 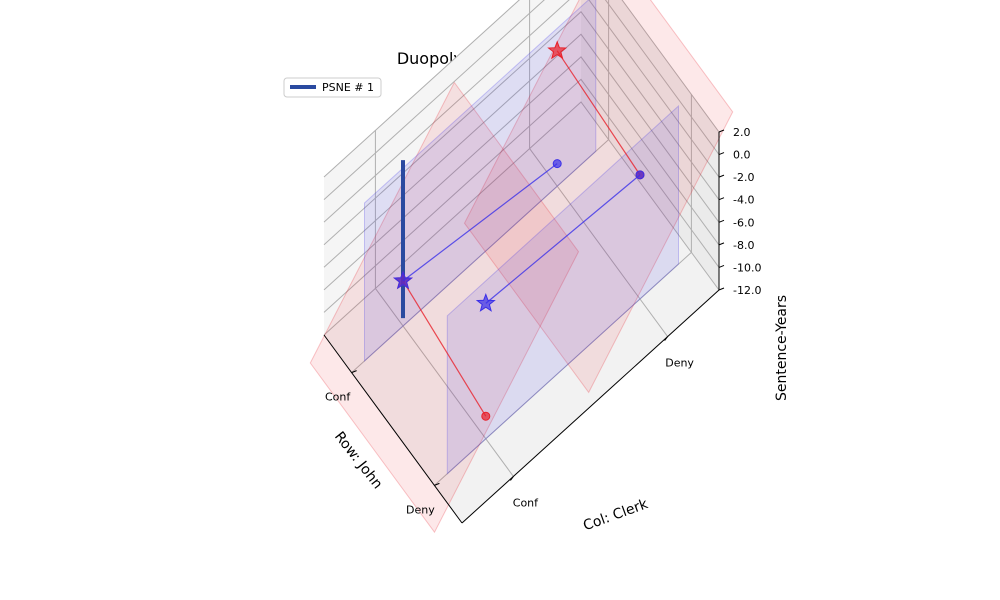 I want to click on z-tick-label-7: 2.0, so click(x=742, y=132).